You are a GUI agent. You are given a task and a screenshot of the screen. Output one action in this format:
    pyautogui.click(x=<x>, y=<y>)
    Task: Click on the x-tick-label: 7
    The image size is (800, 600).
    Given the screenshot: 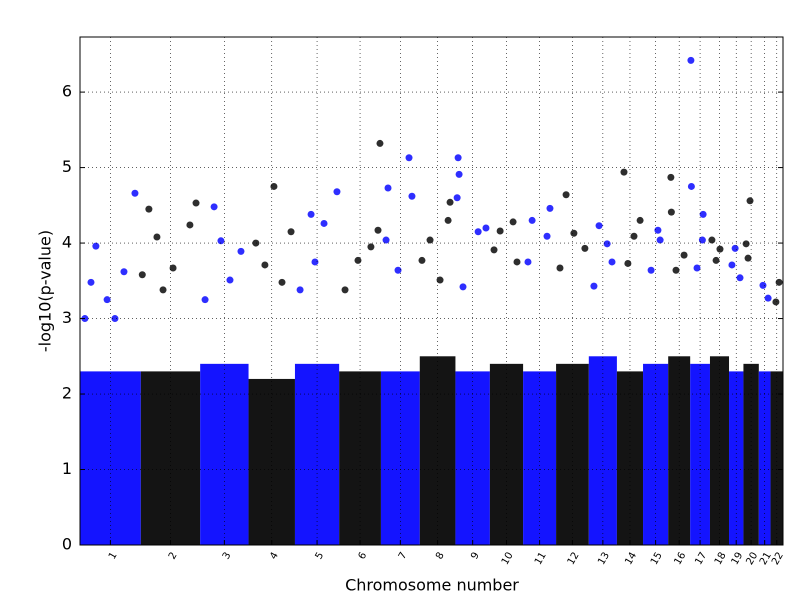 What is the action you would take?
    pyautogui.click(x=403, y=556)
    